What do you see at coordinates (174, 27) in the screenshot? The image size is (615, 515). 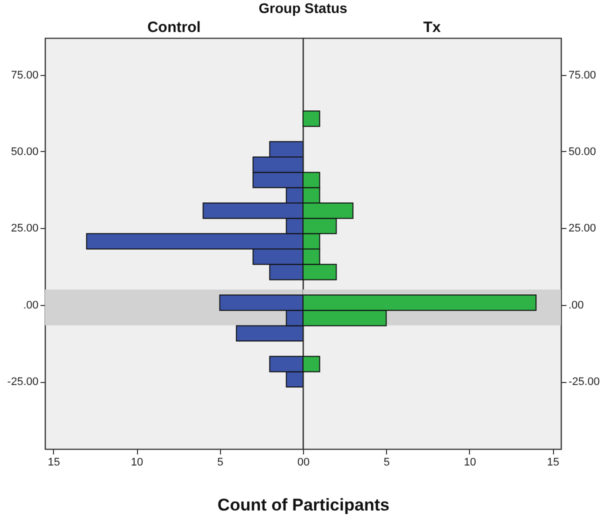 I see `chart-title: Control` at bounding box center [174, 27].